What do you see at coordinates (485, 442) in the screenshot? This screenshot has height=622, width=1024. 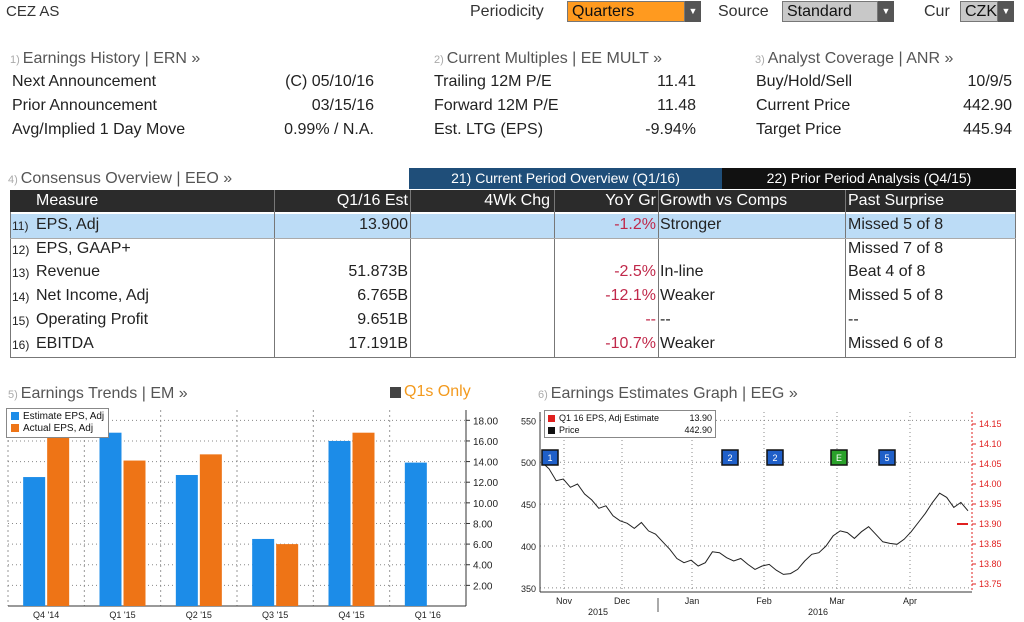 I see `y-tick-label: 16.00` at bounding box center [485, 442].